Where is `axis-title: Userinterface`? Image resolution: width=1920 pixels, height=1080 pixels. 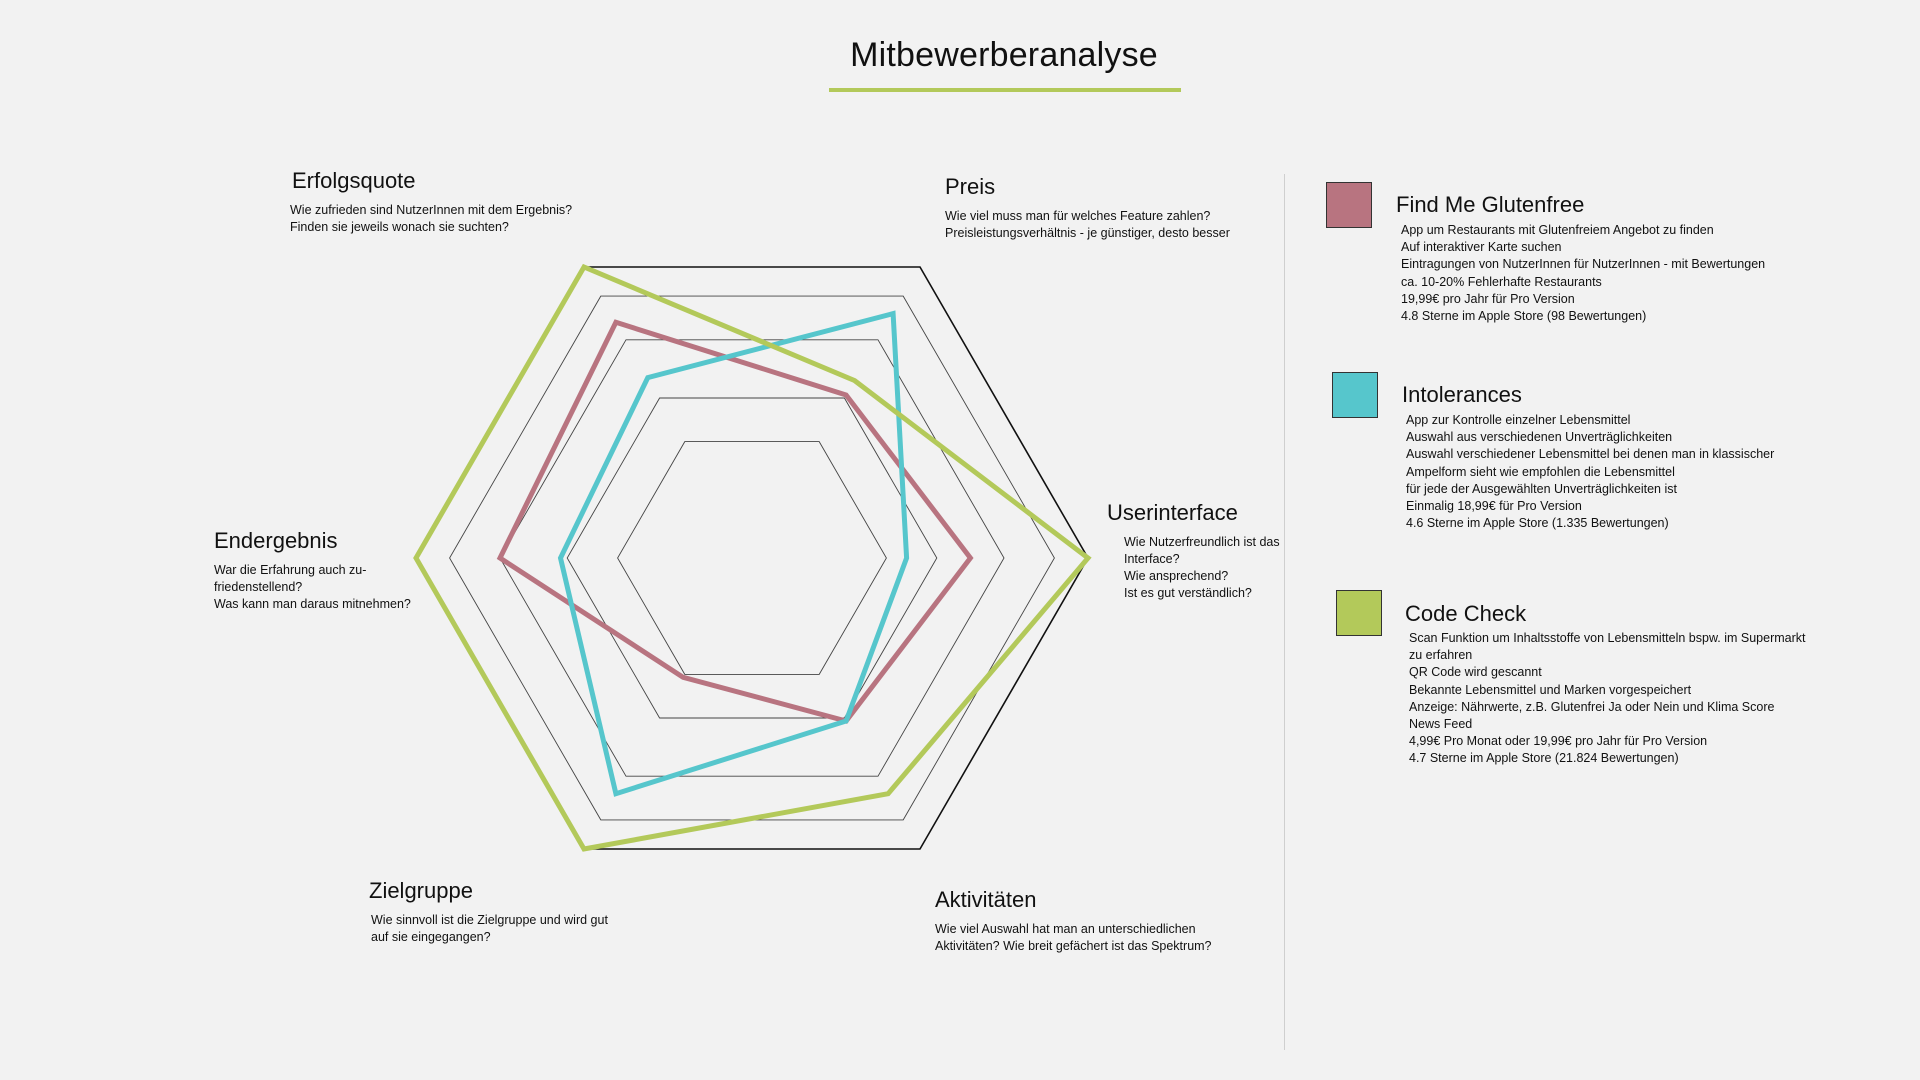
axis-title: Userinterface is located at coordinates (1172, 512).